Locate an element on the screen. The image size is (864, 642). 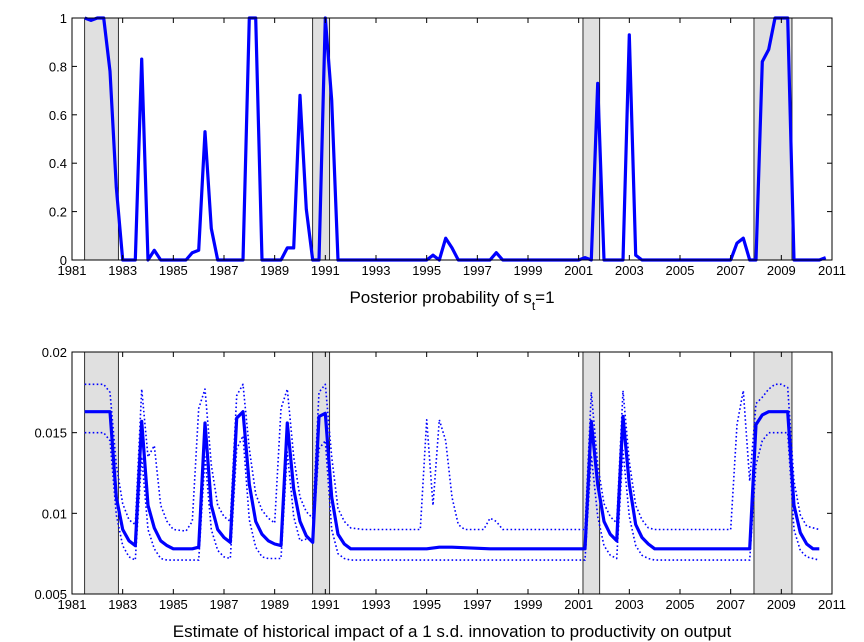
caption-main: Posterior probability of s is located at coordinates (440, 297).